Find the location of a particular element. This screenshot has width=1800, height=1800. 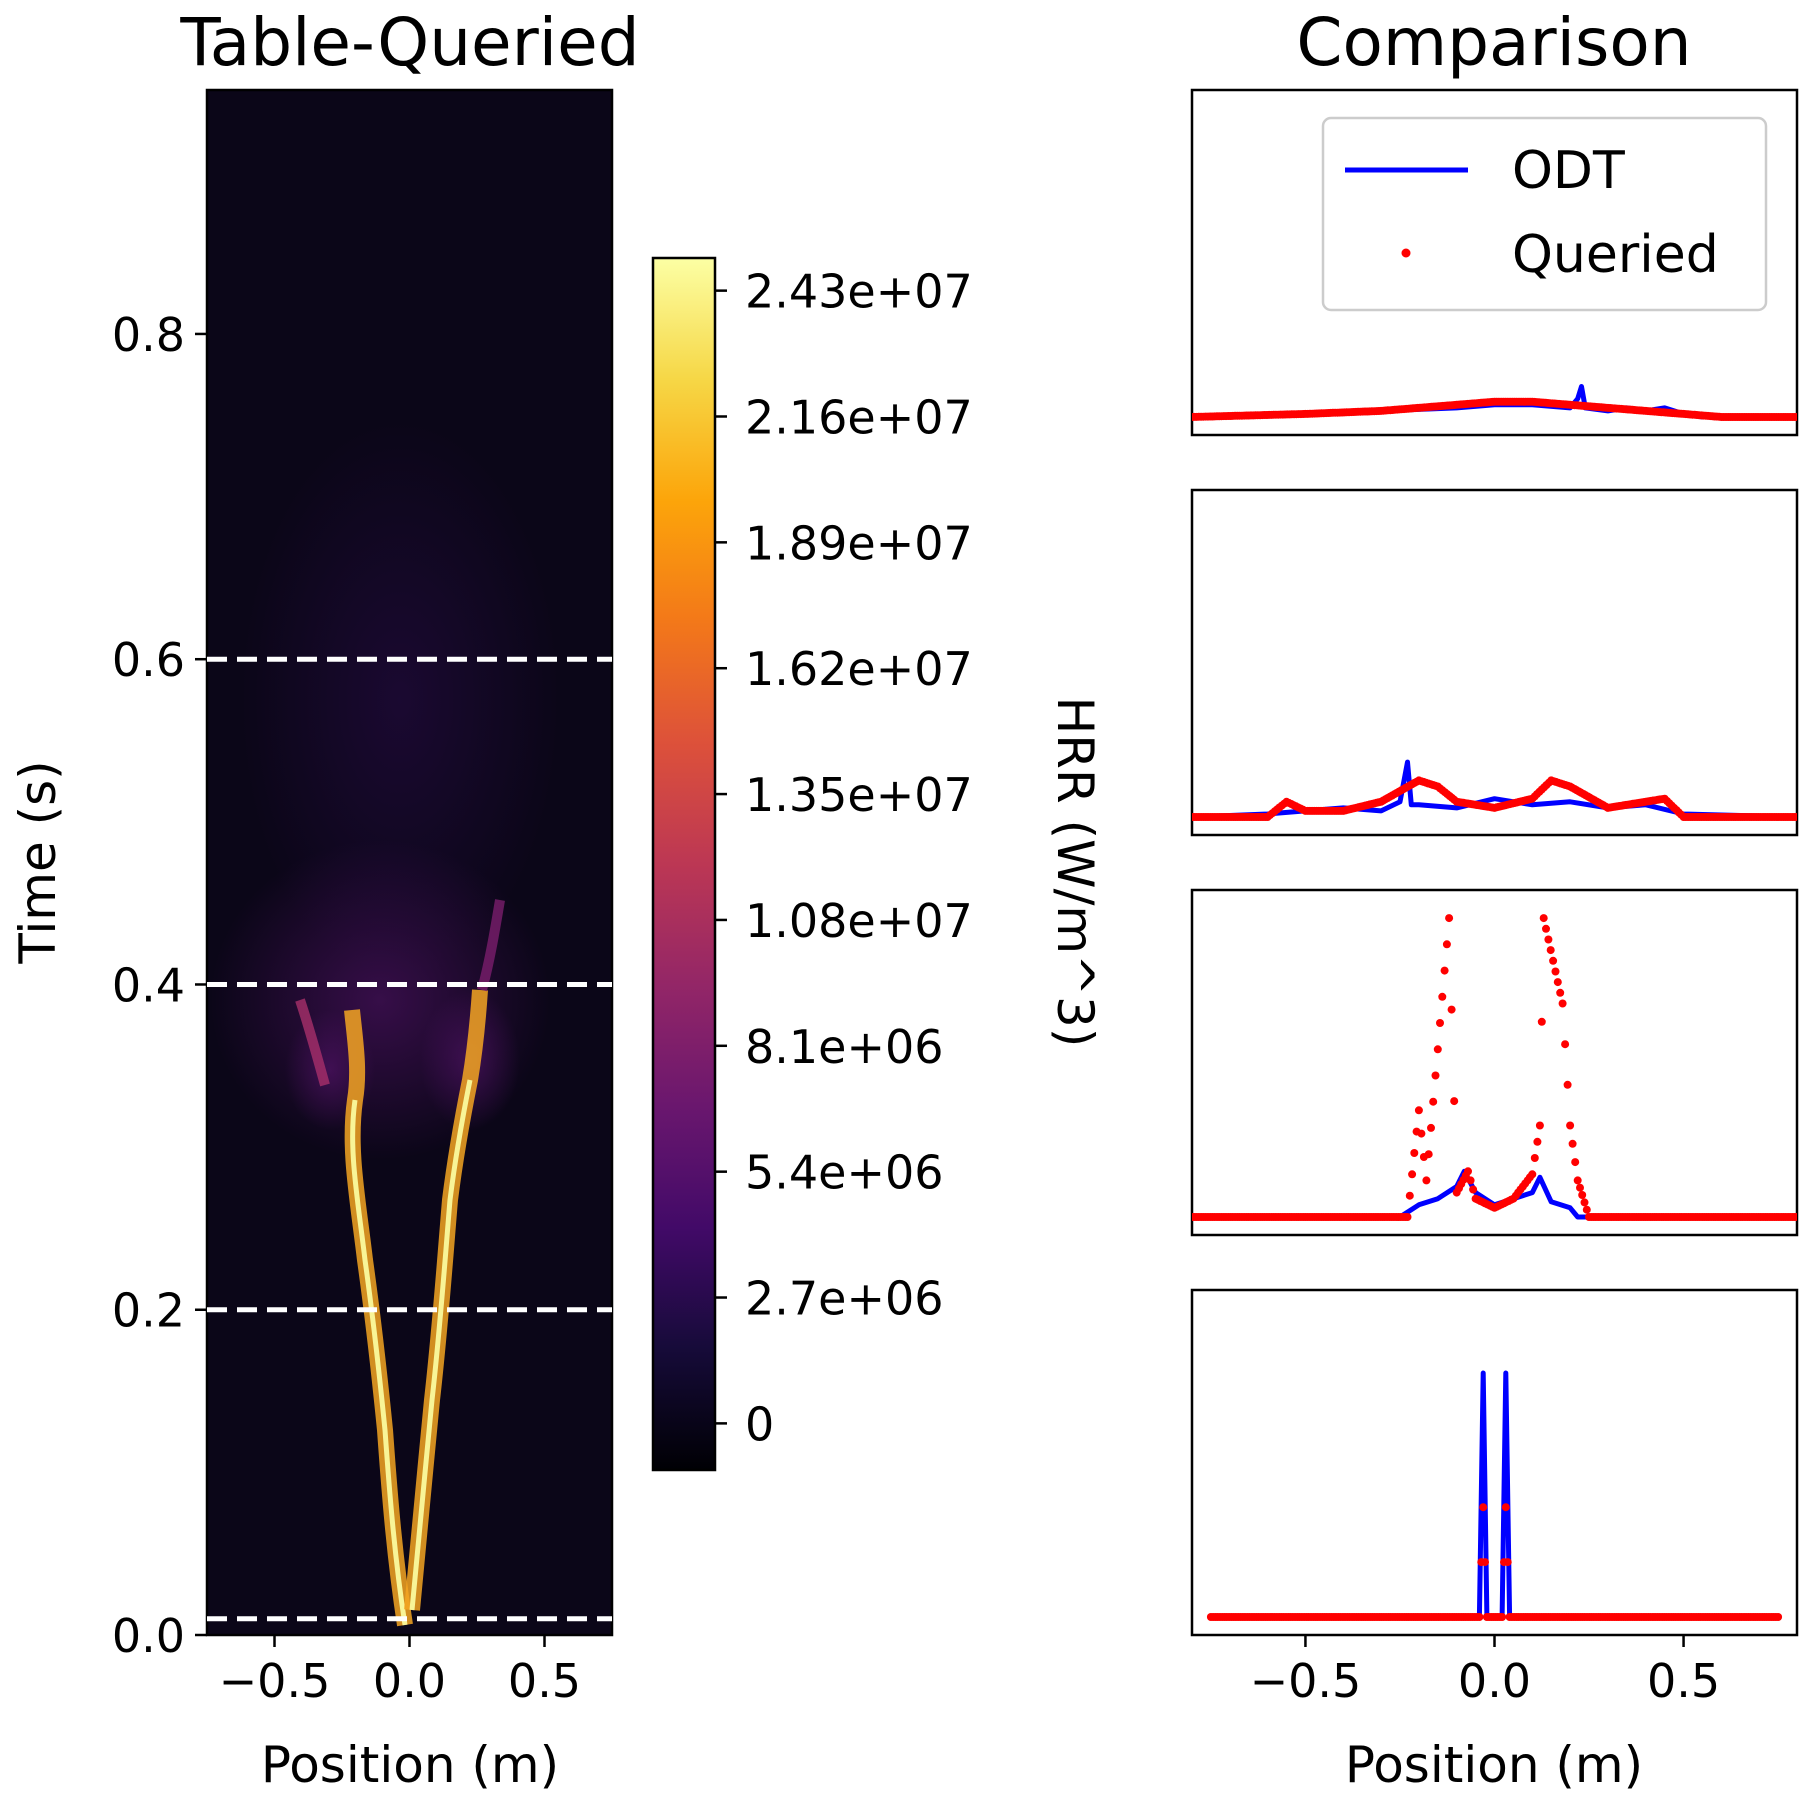

colorbar-tick-label: 8.1e+06 is located at coordinates (844, 1047).